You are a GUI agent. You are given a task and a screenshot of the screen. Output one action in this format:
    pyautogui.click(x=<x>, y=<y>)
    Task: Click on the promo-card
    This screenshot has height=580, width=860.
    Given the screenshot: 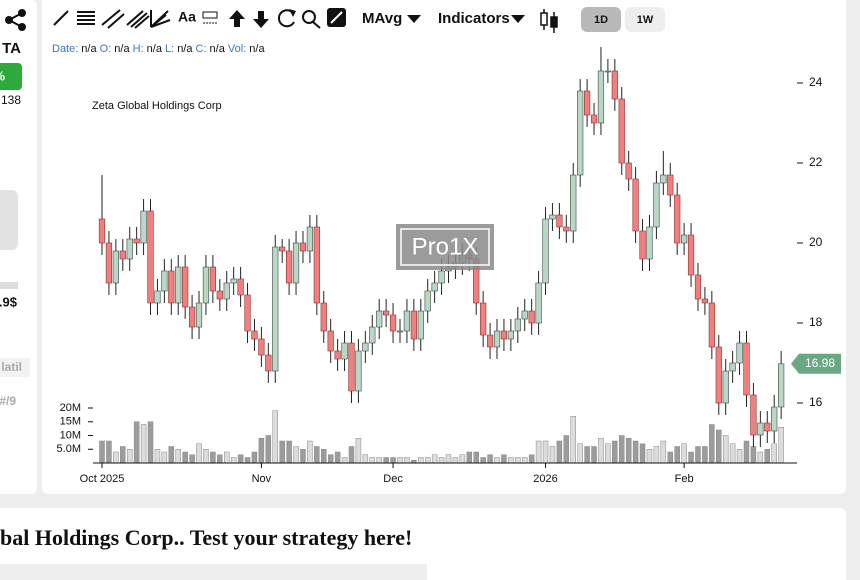 What is the action you would take?
    pyautogui.click(x=423, y=544)
    